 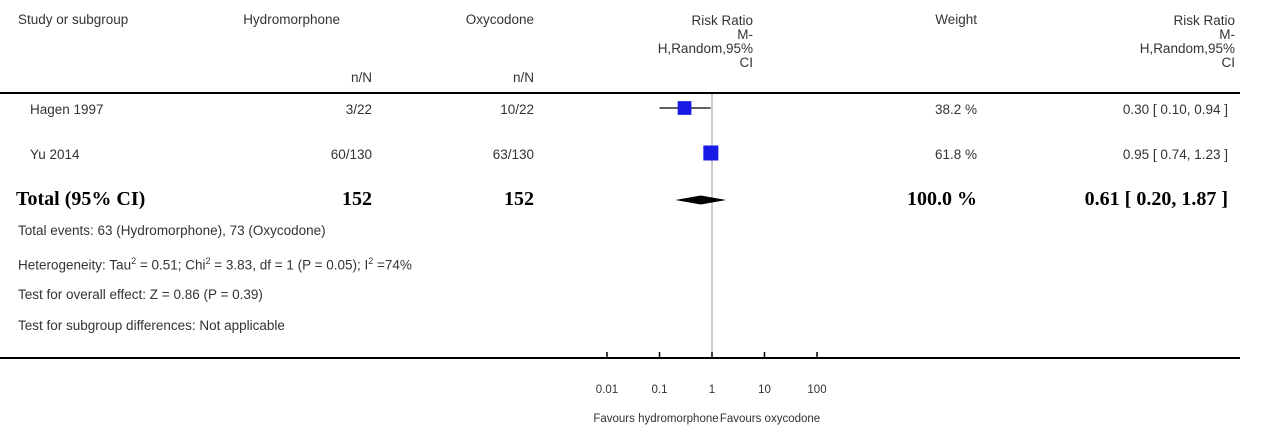 I want to click on header-group1: Hydromorphone, so click(x=291, y=19).